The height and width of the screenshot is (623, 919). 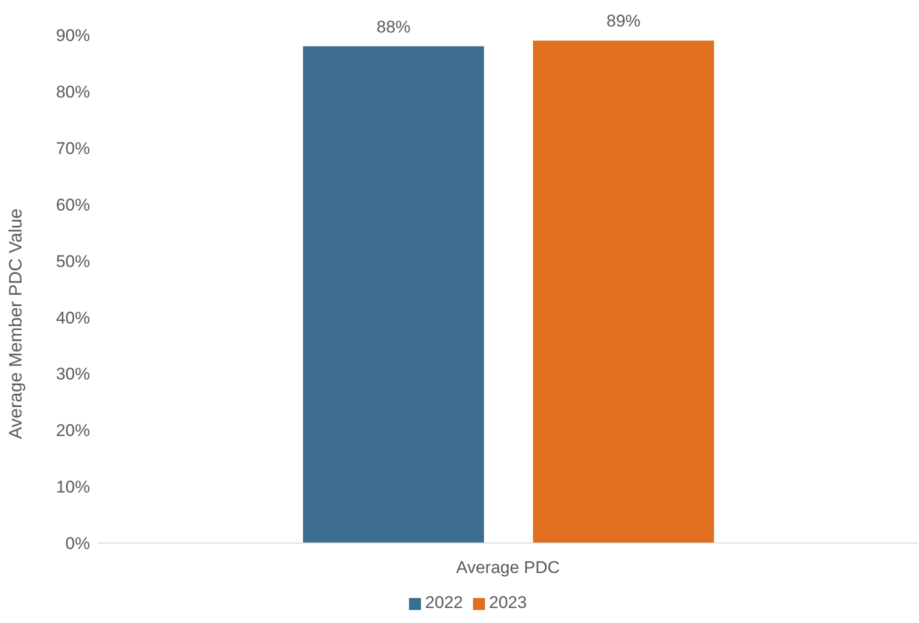 I want to click on y-tick-label: 40%, so click(x=73, y=318).